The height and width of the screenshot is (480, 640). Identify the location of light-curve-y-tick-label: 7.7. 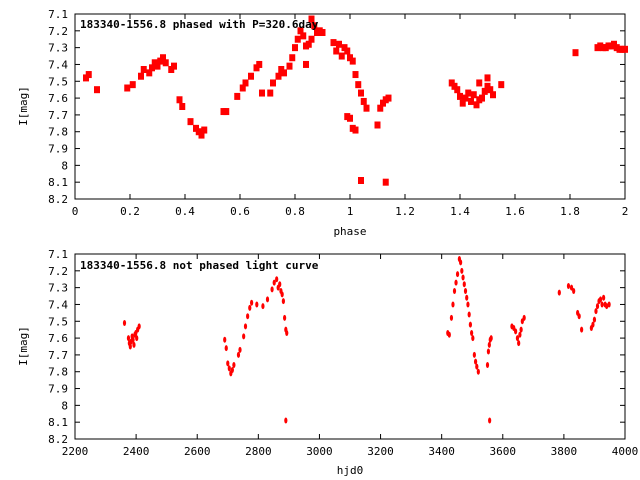
(58, 355).